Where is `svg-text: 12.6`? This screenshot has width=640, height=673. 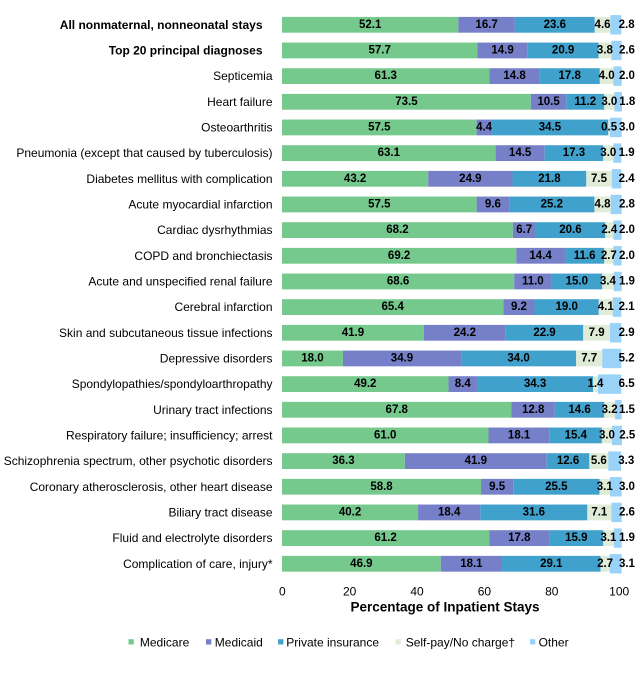
svg-text: 12.6 is located at coordinates (568, 461).